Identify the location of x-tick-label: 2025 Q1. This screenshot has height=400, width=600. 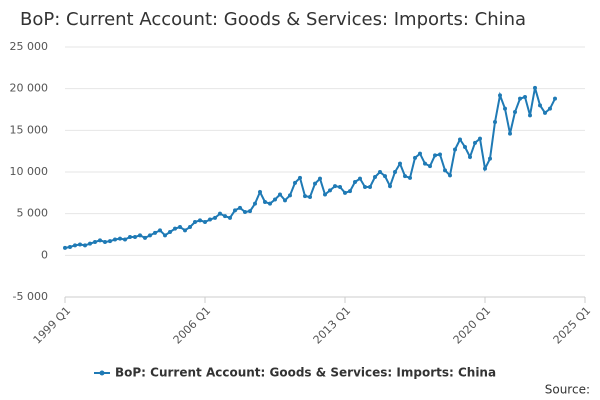
(572, 325).